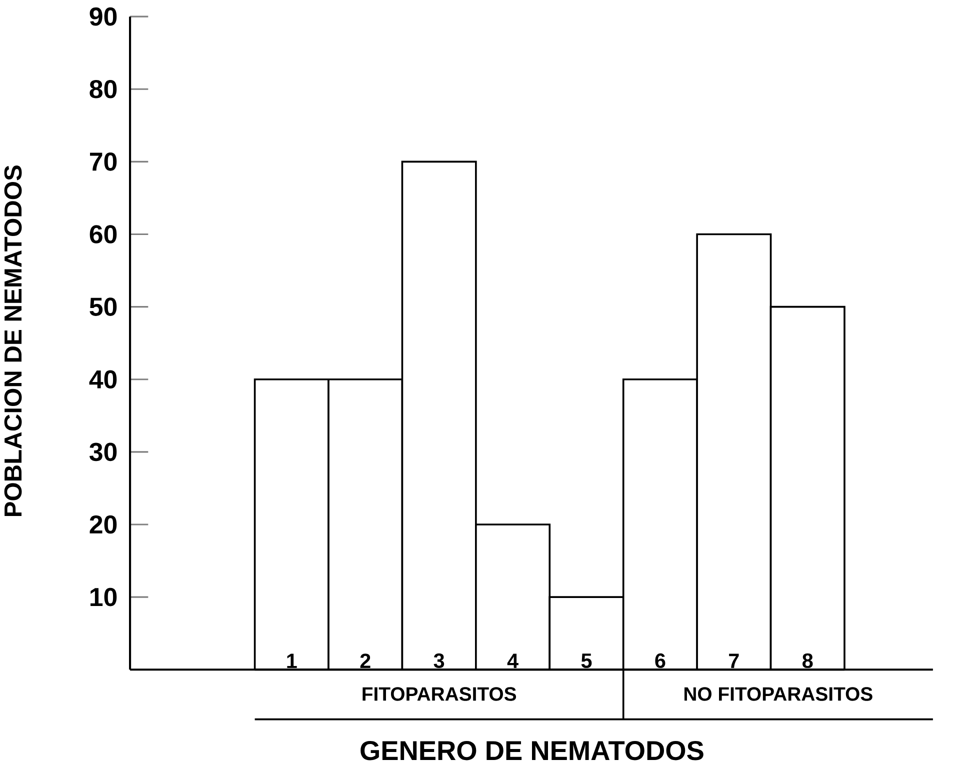  I want to click on x-tick-label: 3, so click(439, 660).